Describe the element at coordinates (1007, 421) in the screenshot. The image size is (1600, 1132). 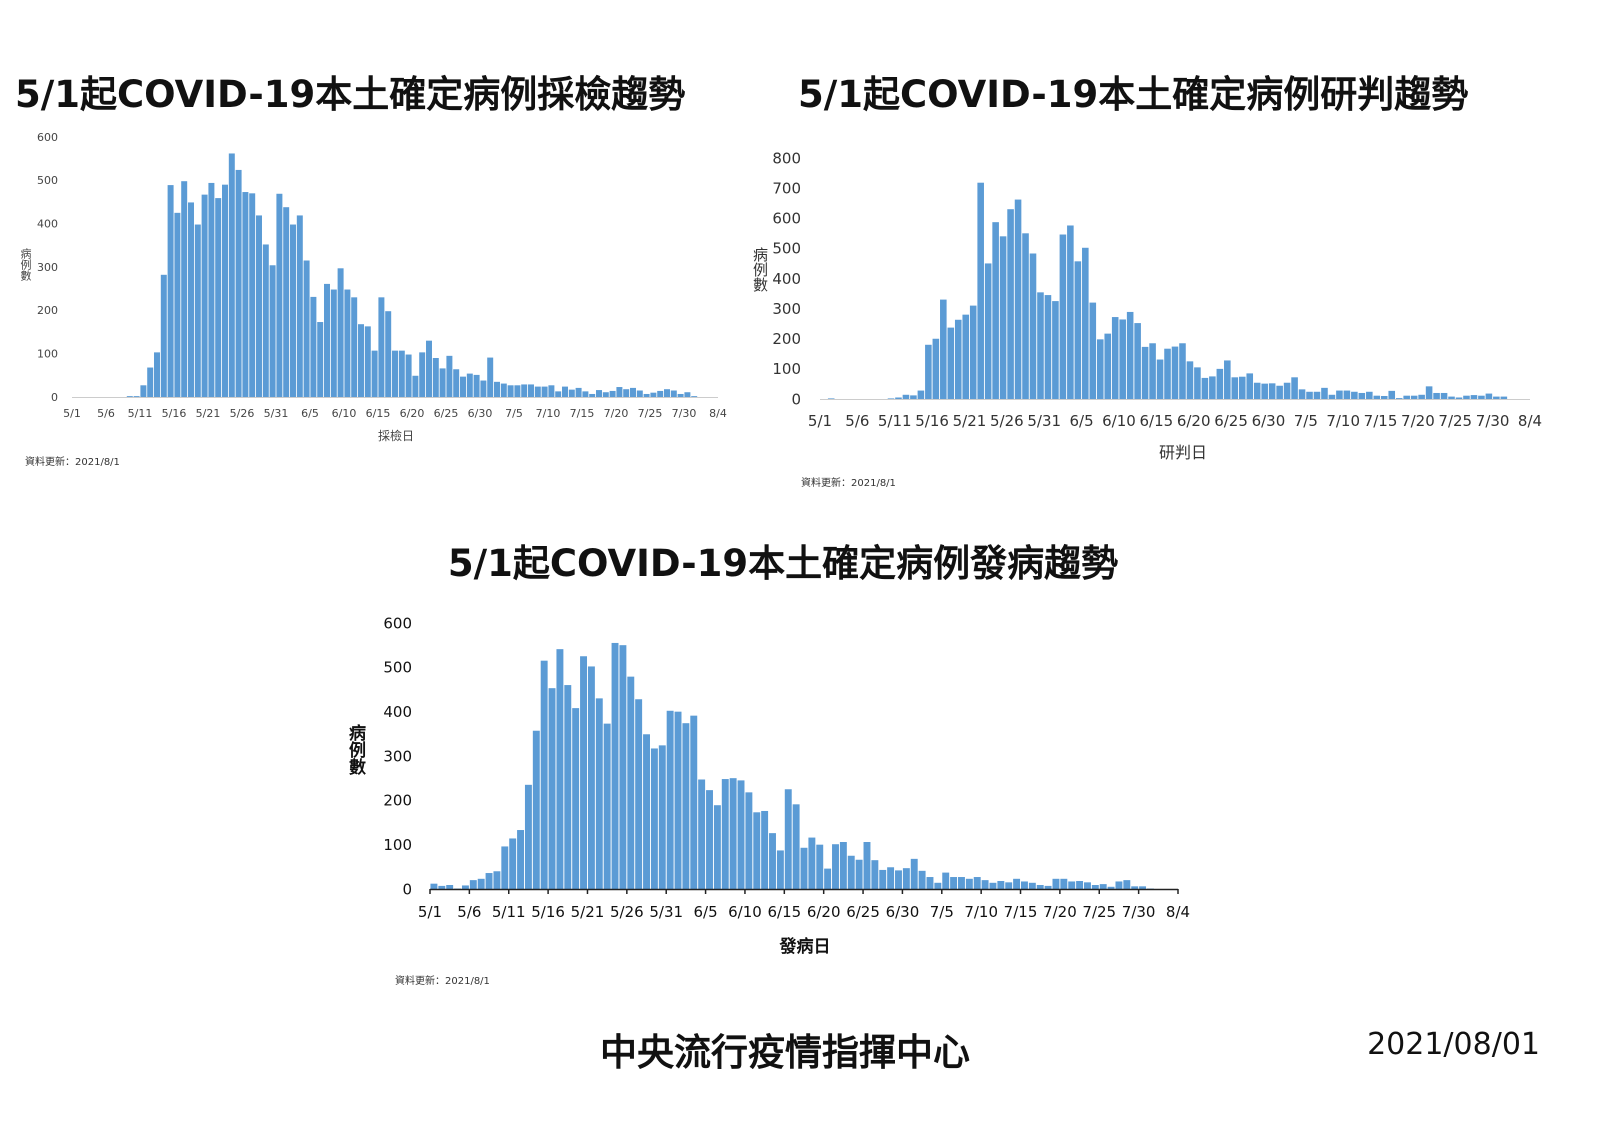
I see `x-tick-label: 5/26` at that location.